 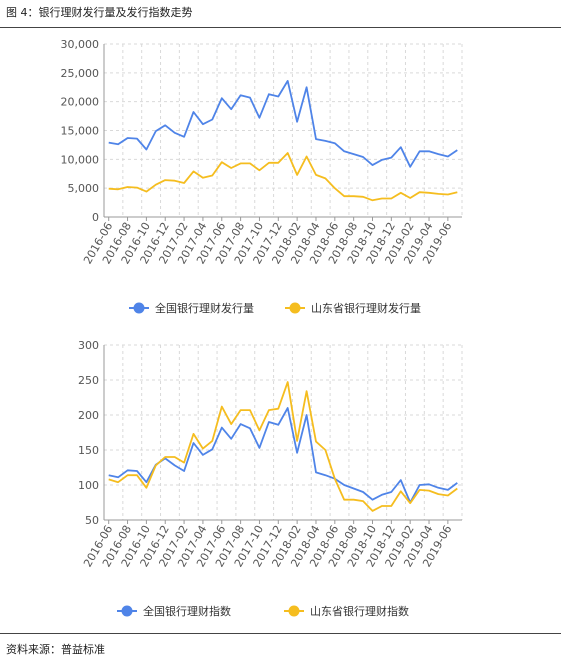 What do you see at coordinates (204, 308) in the screenshot?
I see `volume-legend-label-1: 全国银行理财发行量` at bounding box center [204, 308].